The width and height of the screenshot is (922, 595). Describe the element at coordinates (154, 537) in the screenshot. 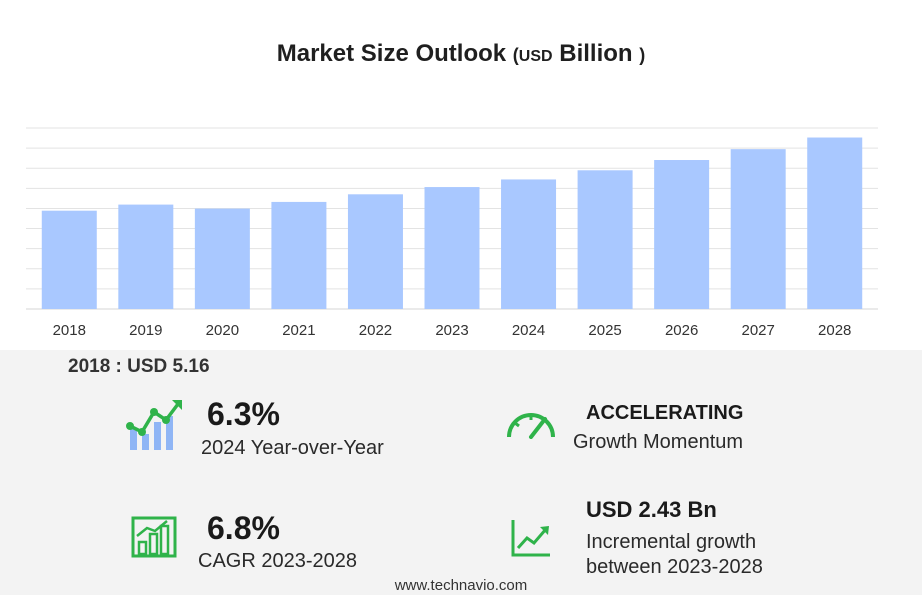

I see `bar-chart-growth-icon` at that location.